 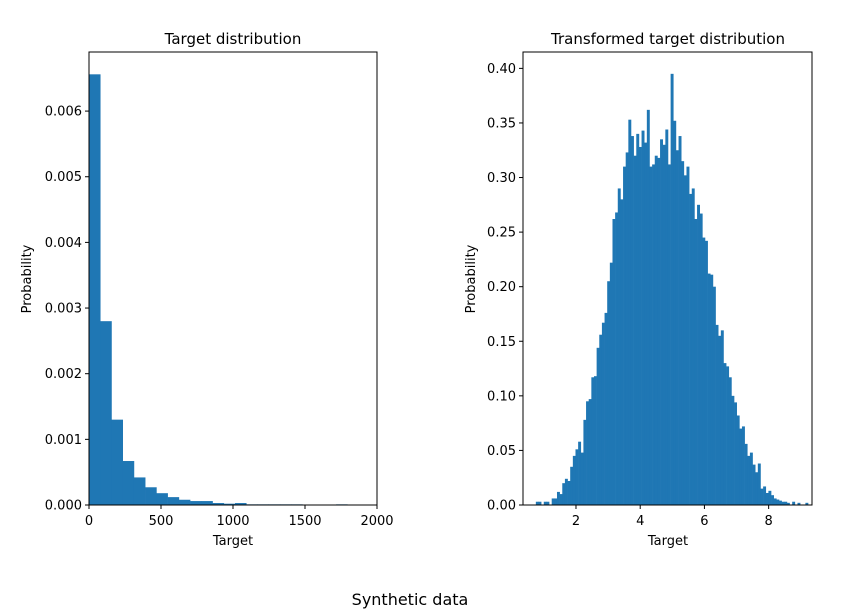 I want to click on x-axis-label-left: Target, so click(x=232, y=541).